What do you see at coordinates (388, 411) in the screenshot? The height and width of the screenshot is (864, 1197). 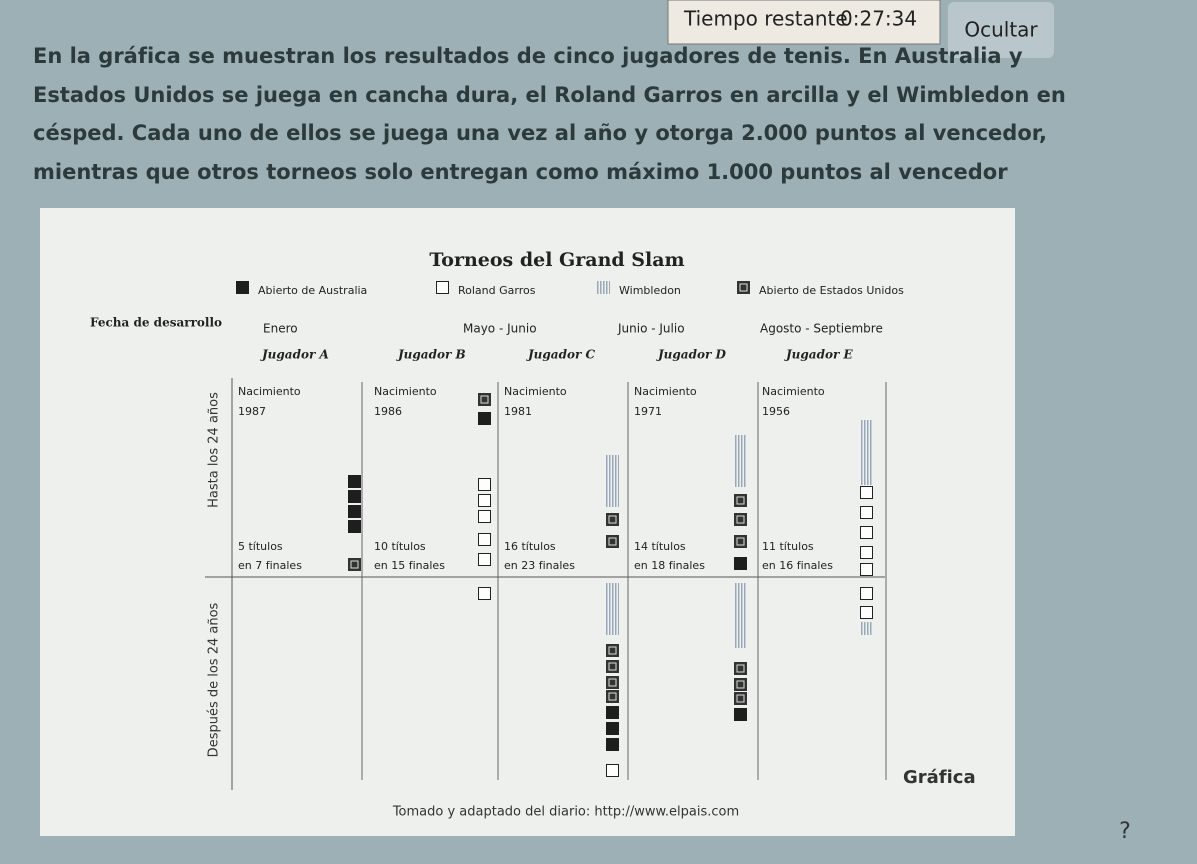 I see `birth-year: 1986` at bounding box center [388, 411].